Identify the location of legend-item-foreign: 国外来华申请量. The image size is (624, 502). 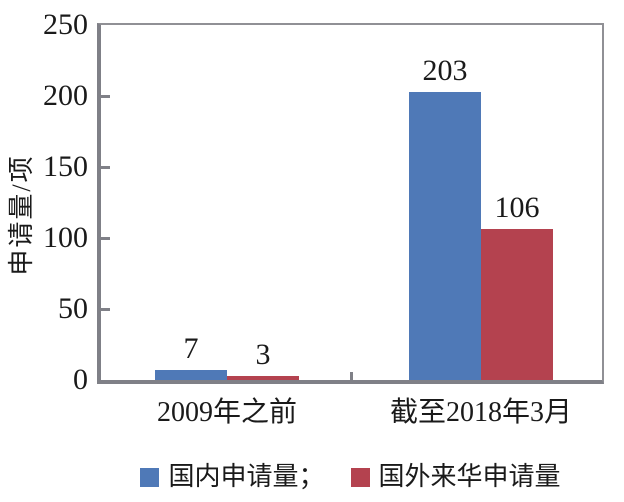
(455, 477).